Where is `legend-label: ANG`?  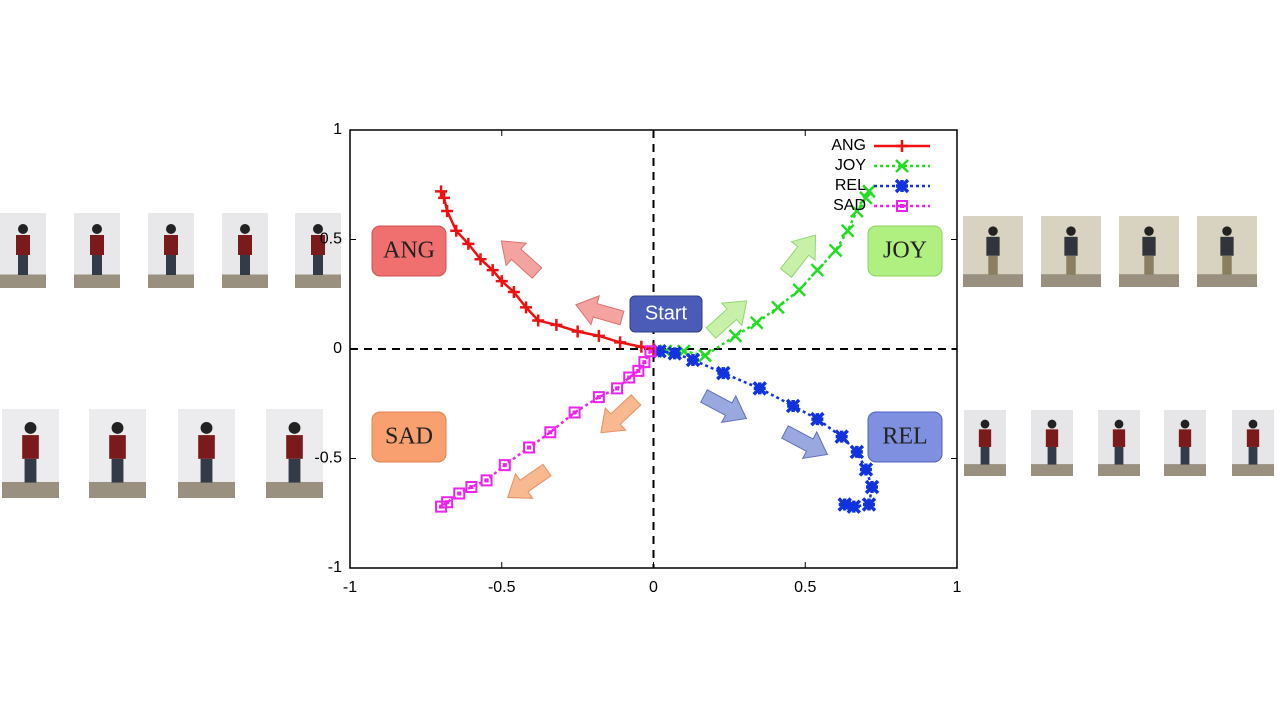 legend-label: ANG is located at coordinates (848, 145).